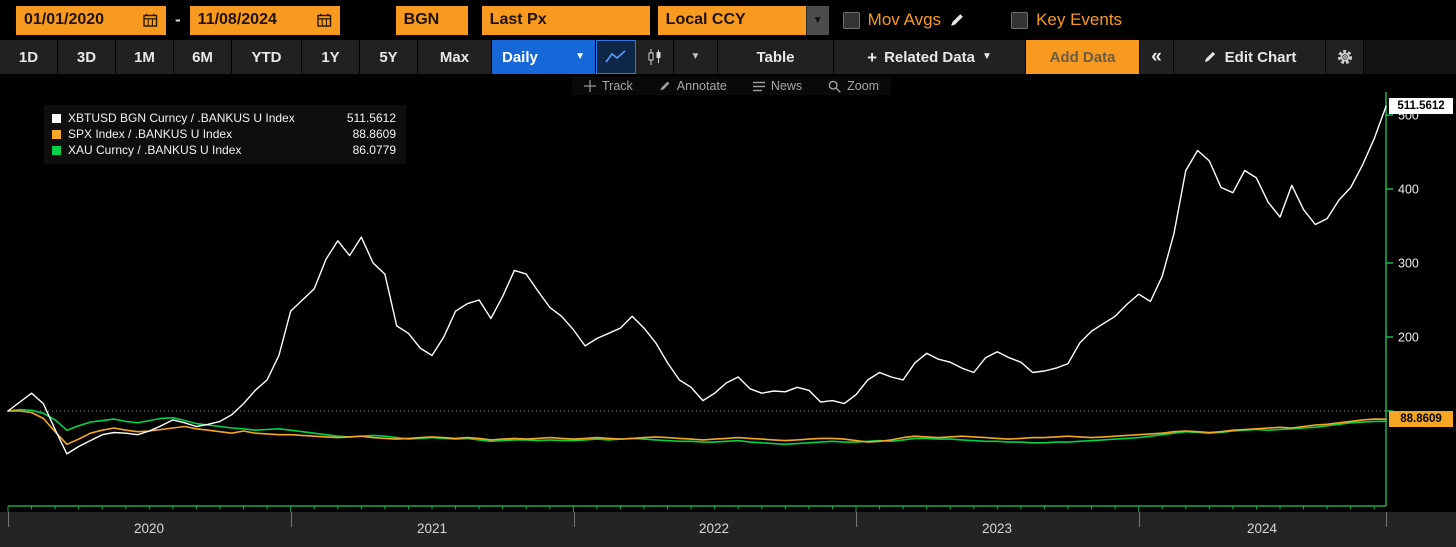  I want to click on mov-avgs-label: Mov Avgs, so click(904, 19).